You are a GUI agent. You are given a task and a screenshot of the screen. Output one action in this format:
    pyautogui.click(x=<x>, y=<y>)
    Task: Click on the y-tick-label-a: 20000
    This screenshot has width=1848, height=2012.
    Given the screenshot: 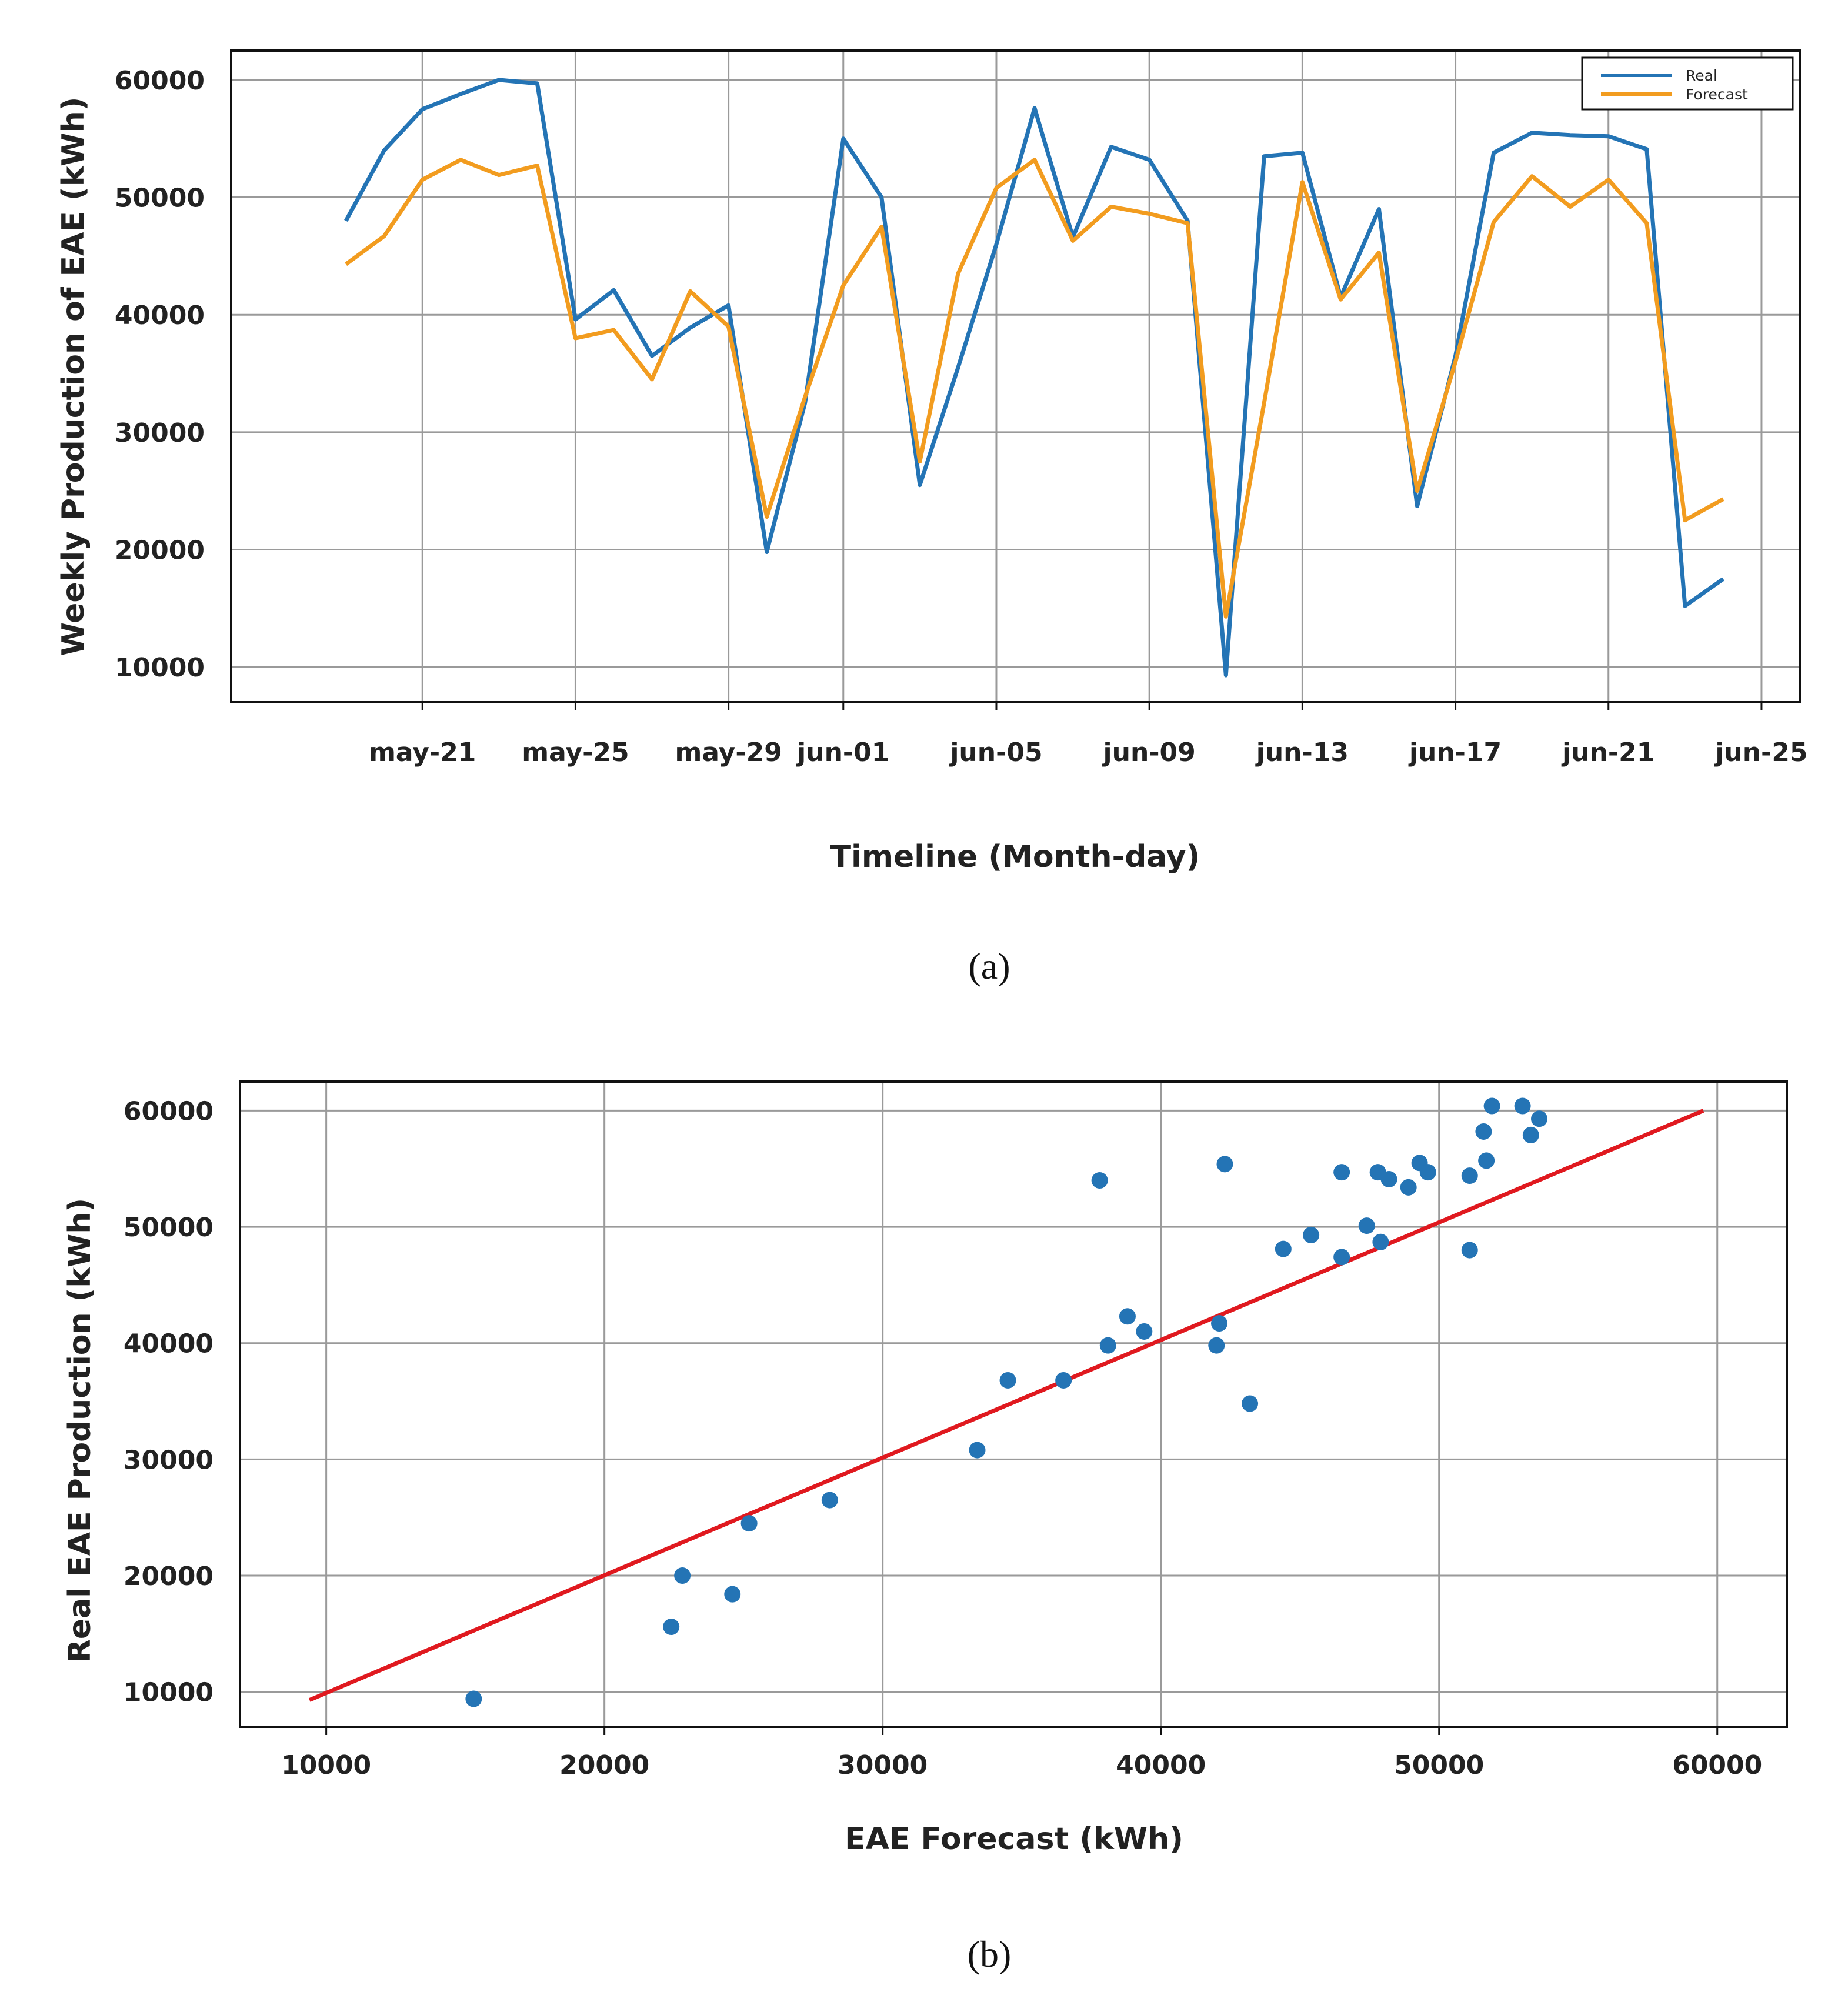 What is the action you would take?
    pyautogui.click(x=160, y=550)
    